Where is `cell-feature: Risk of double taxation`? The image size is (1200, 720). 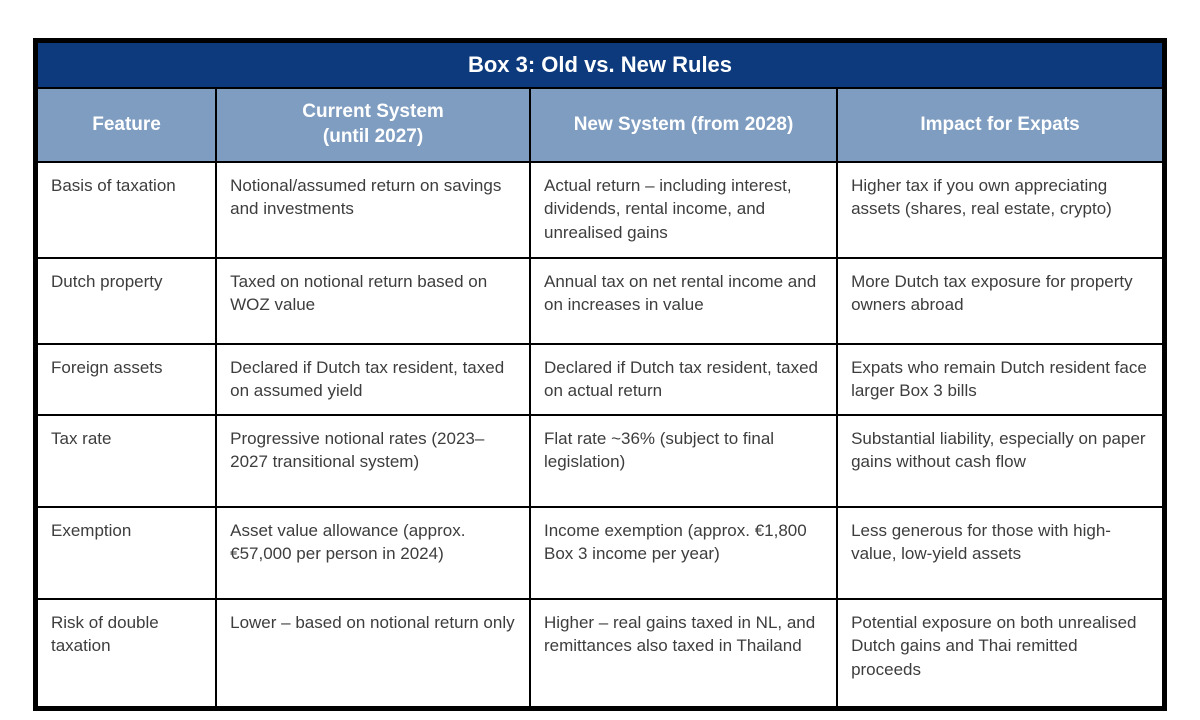
cell-feature: Risk of double taxation is located at coordinates (126, 653).